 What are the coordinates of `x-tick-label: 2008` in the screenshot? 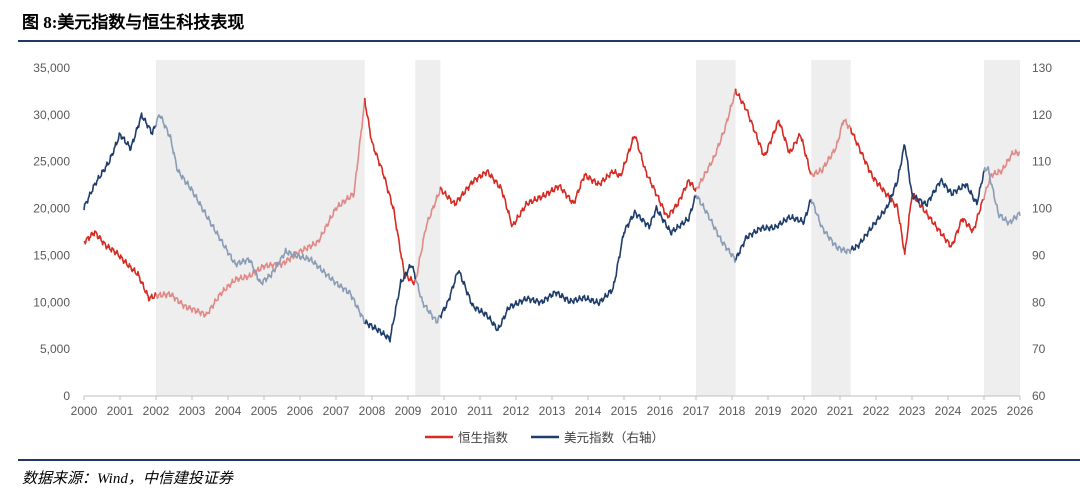 It's located at (372, 411).